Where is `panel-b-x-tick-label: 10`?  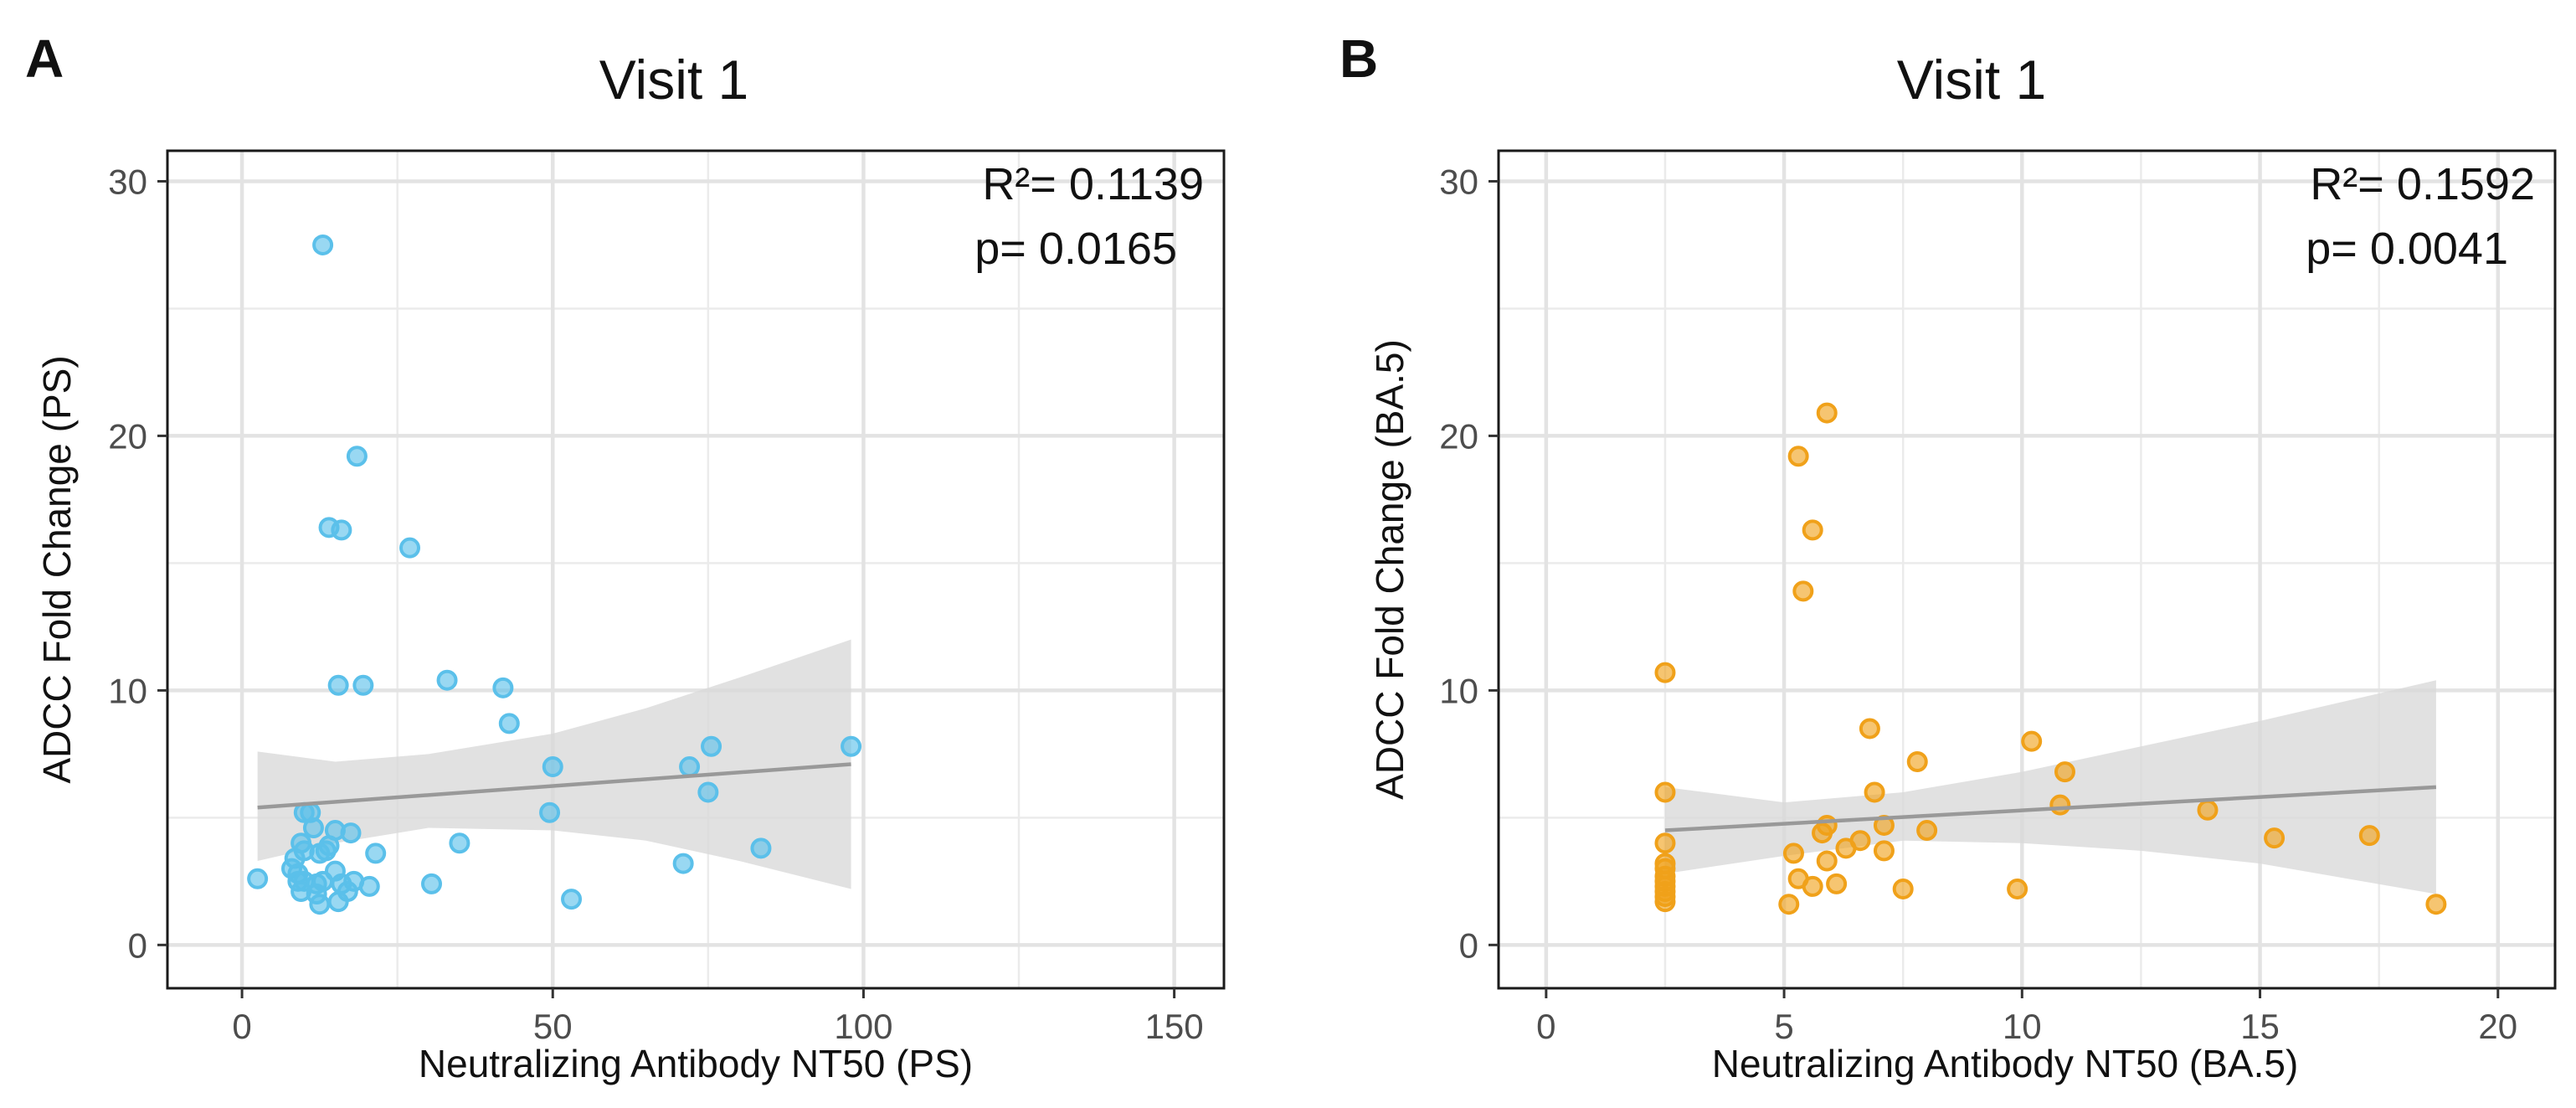 panel-b-x-tick-label: 10 is located at coordinates (2022, 1026).